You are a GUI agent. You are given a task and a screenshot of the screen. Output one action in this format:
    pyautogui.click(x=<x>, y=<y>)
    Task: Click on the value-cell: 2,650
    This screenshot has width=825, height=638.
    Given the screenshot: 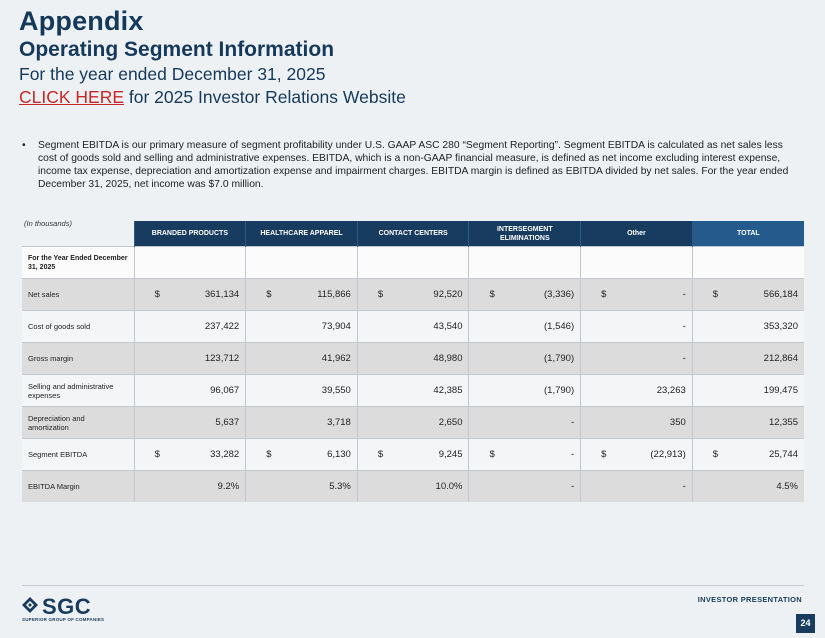 What is the action you would take?
    pyautogui.click(x=413, y=422)
    